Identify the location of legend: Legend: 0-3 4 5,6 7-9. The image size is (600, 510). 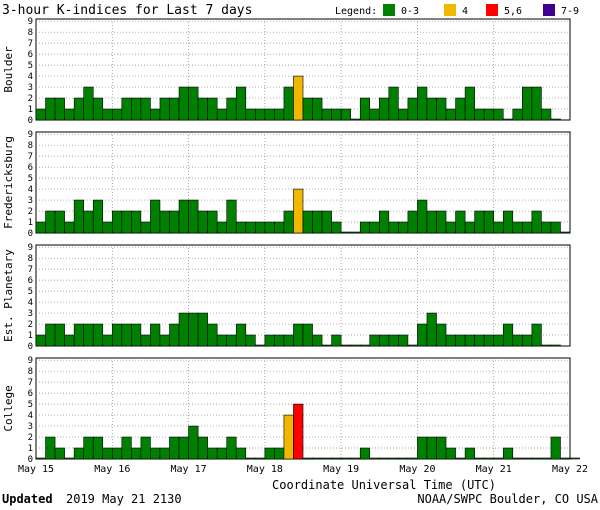
(457, 10).